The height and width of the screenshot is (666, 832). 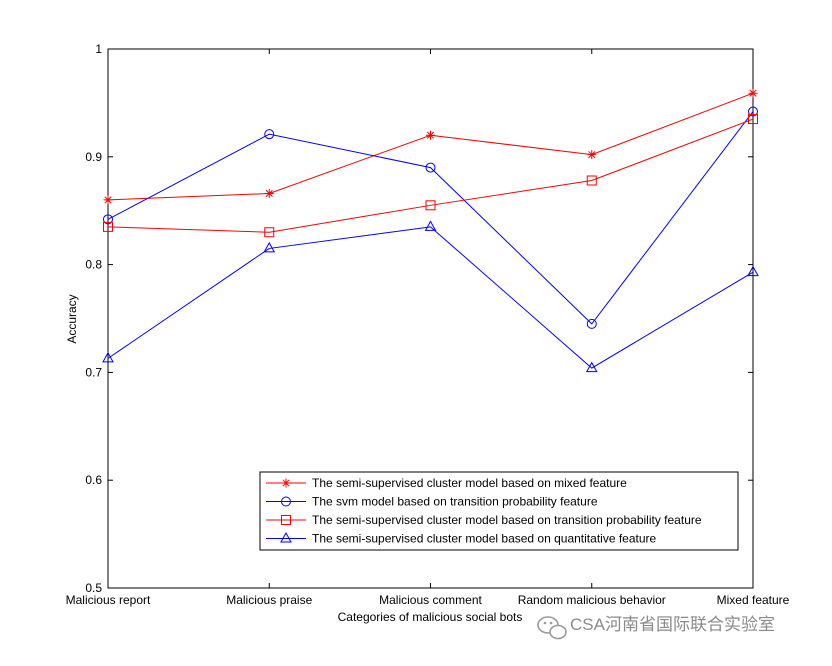 I want to click on y-tick-label: 1, so click(x=98, y=49).